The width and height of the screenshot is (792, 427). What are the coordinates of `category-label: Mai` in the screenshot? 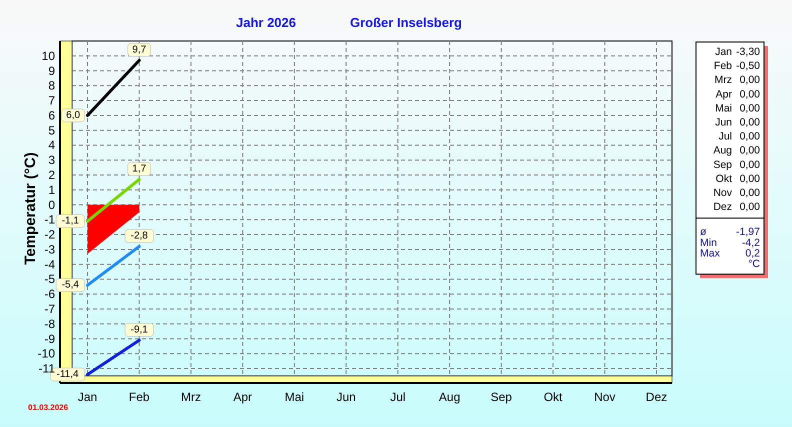 It's located at (723, 108).